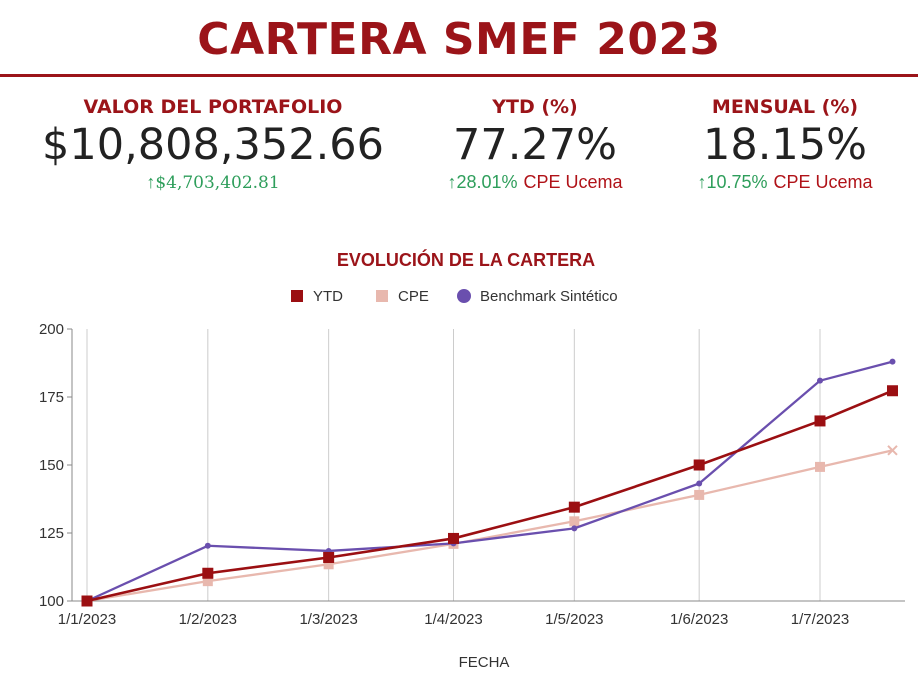 The height and width of the screenshot is (684, 918). Describe the element at coordinates (737, 182) in the screenshot. I see `kpi-monthly-delta: 10.75%` at that location.